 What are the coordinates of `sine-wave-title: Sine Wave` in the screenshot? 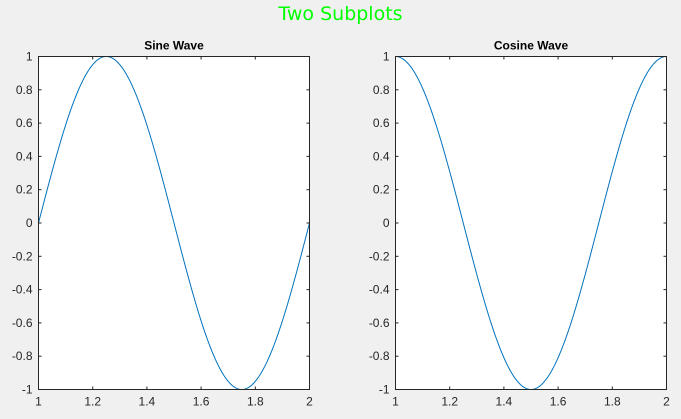 It's located at (174, 46).